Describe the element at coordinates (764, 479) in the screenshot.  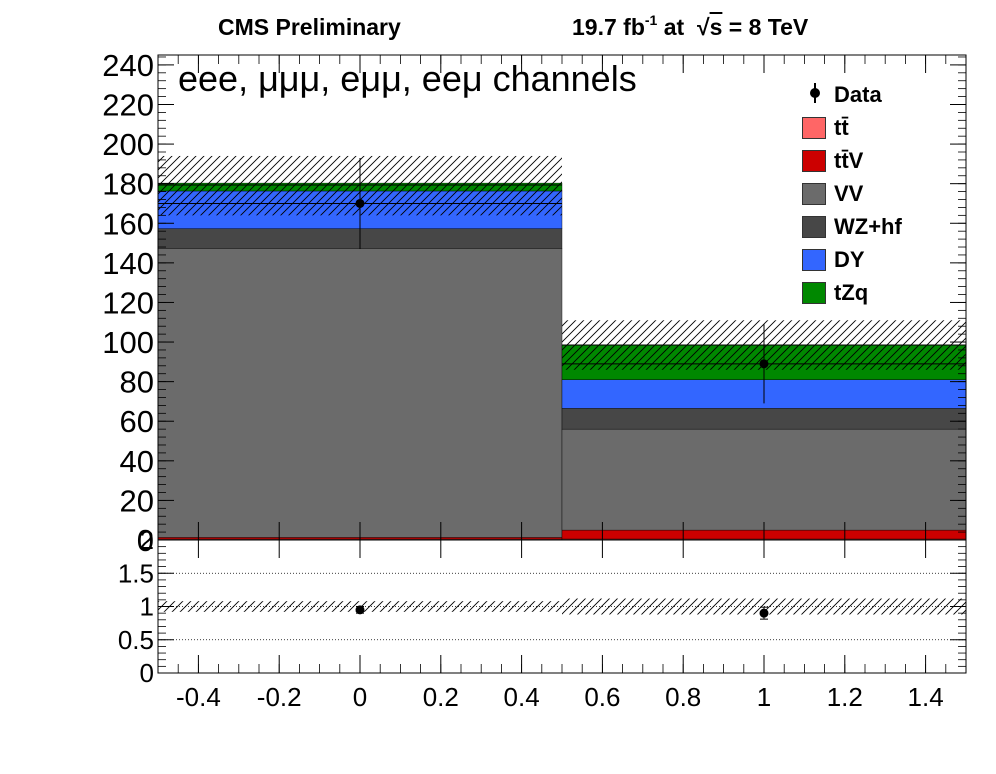
I see `bar-vv-bin1` at that location.